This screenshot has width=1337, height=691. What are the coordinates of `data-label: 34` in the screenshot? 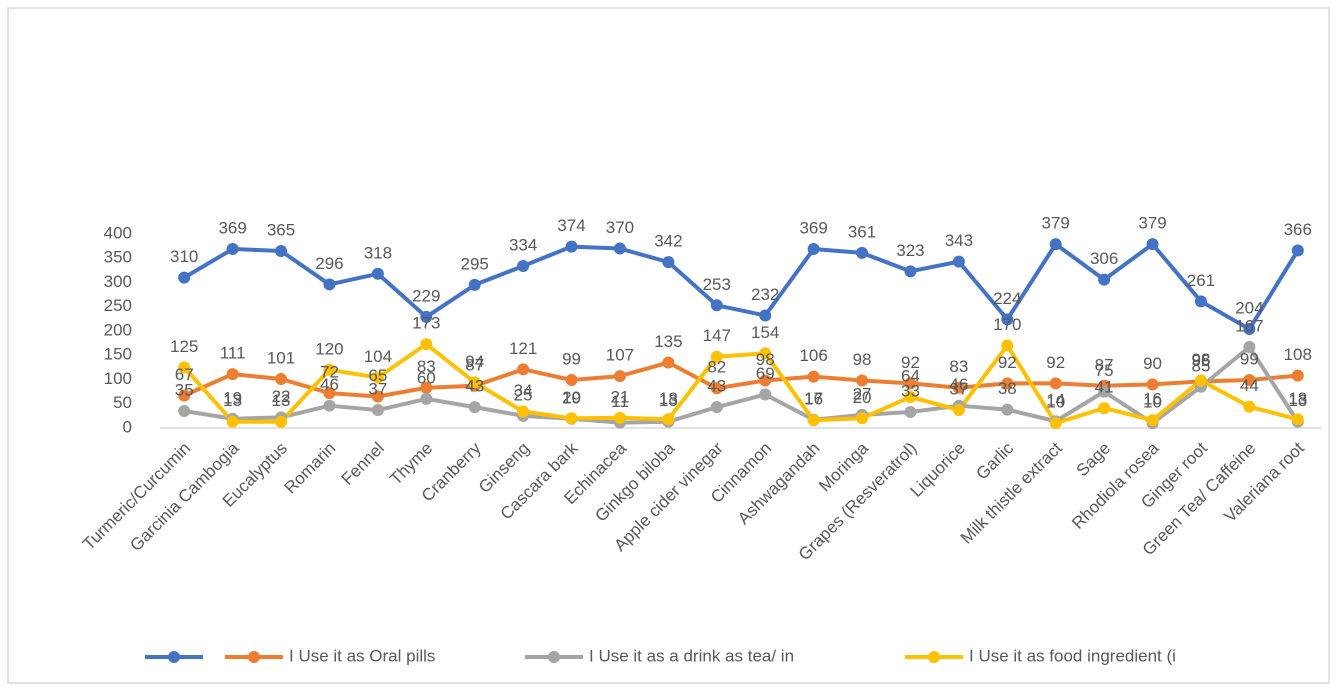 It's located at (523, 390).